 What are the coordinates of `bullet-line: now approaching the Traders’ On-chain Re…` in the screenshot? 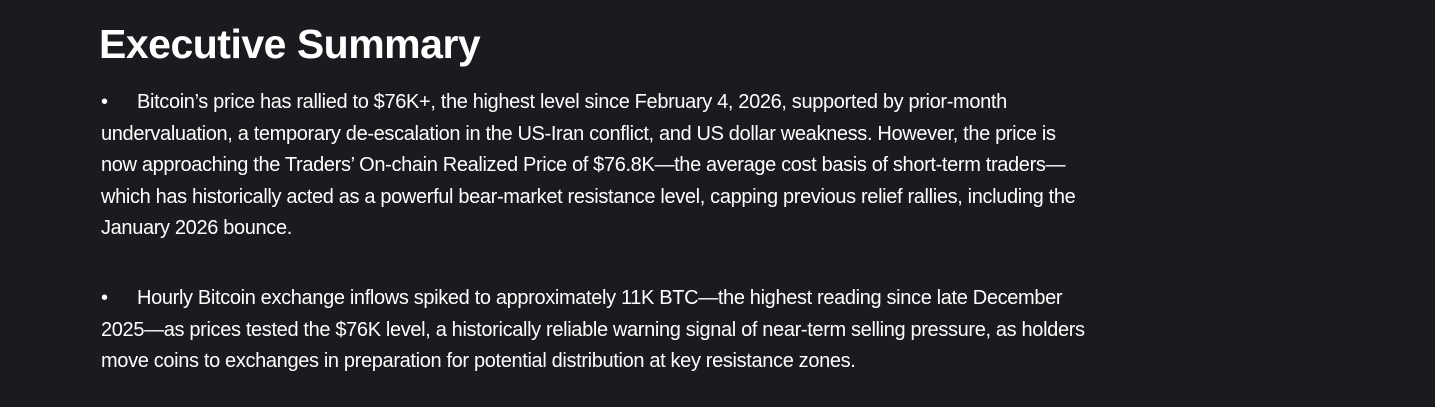 It's located at (583, 165).